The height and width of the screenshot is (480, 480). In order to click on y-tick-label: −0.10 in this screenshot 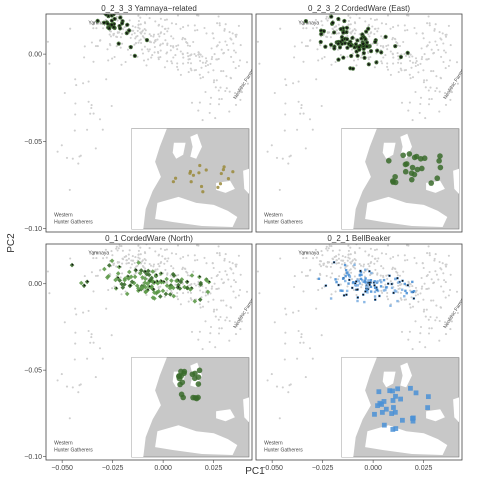, I will do `click(33, 229)`.